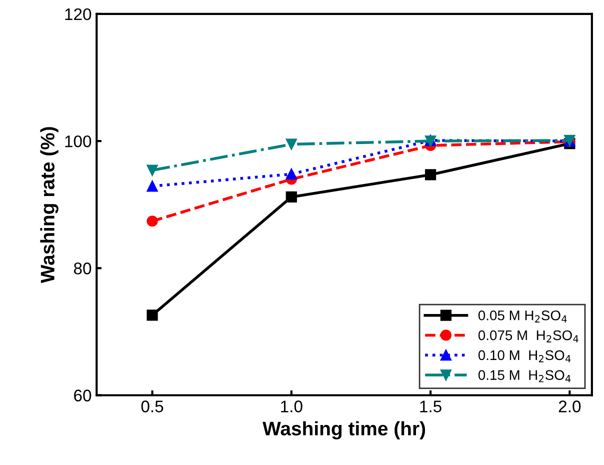 The image size is (604, 465). What do you see at coordinates (344, 430) in the screenshot?
I see `x-axis-title: Washing time (hr)` at bounding box center [344, 430].